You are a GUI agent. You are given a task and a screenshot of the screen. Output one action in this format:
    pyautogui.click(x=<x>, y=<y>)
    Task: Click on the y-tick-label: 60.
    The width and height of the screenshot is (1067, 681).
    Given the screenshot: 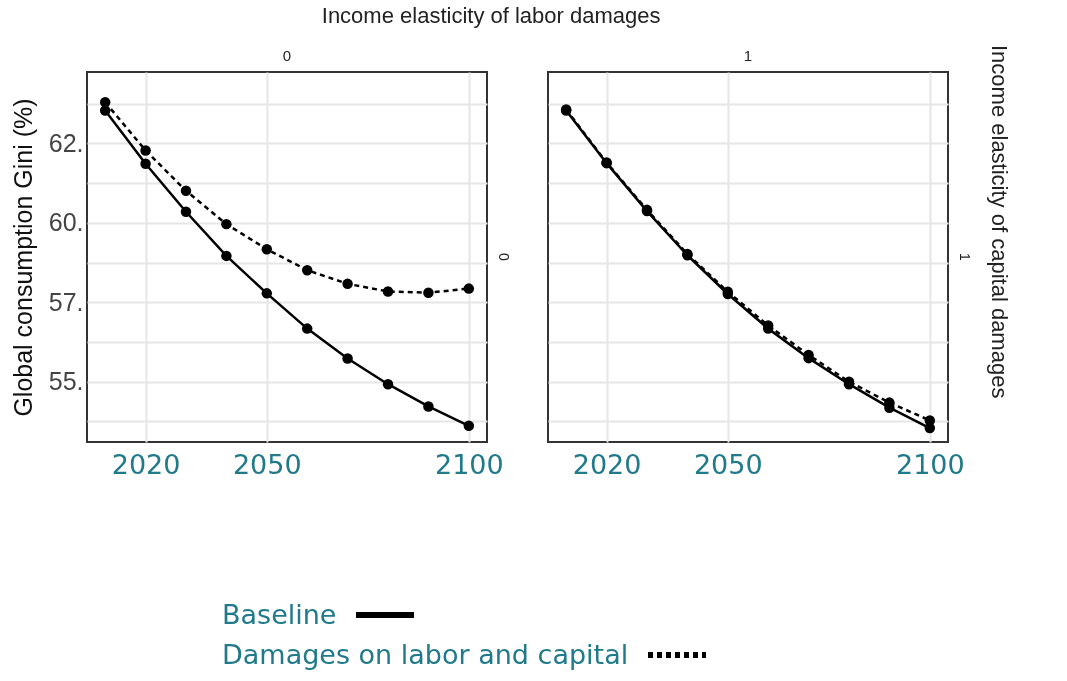 What is the action you would take?
    pyautogui.click(x=66, y=222)
    